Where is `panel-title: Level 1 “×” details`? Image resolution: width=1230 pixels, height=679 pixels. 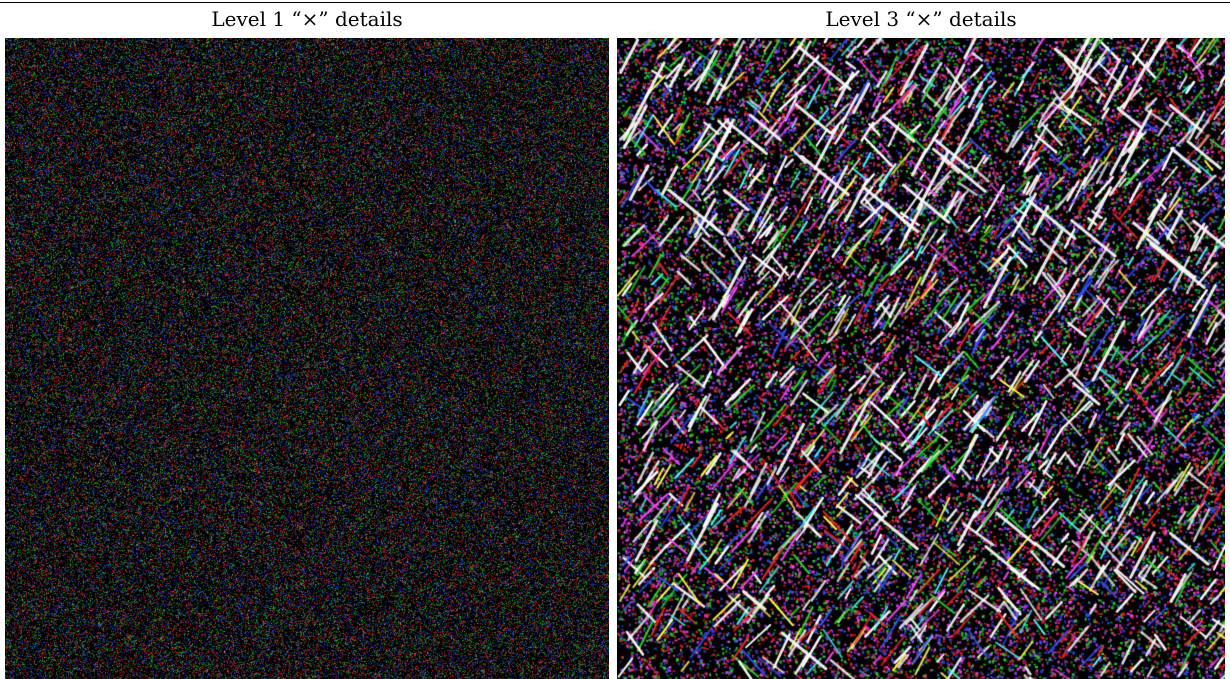
panel-title: Level 1 “×” details is located at coordinates (307, 19).